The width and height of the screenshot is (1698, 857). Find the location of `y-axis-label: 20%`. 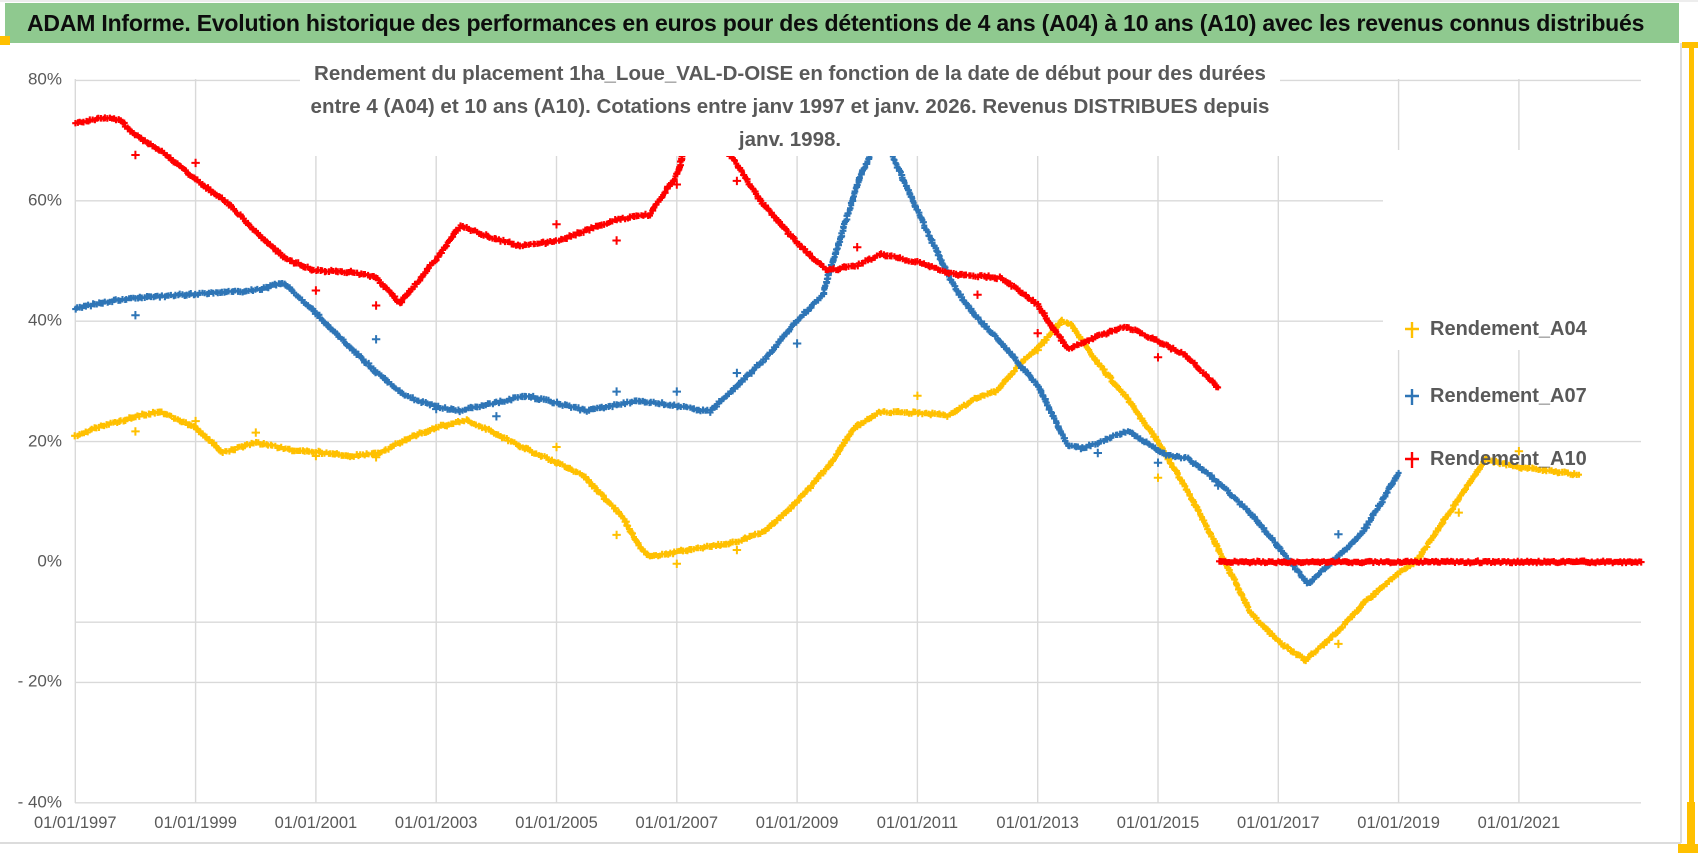

y-axis-label: 20% is located at coordinates (44, 441).